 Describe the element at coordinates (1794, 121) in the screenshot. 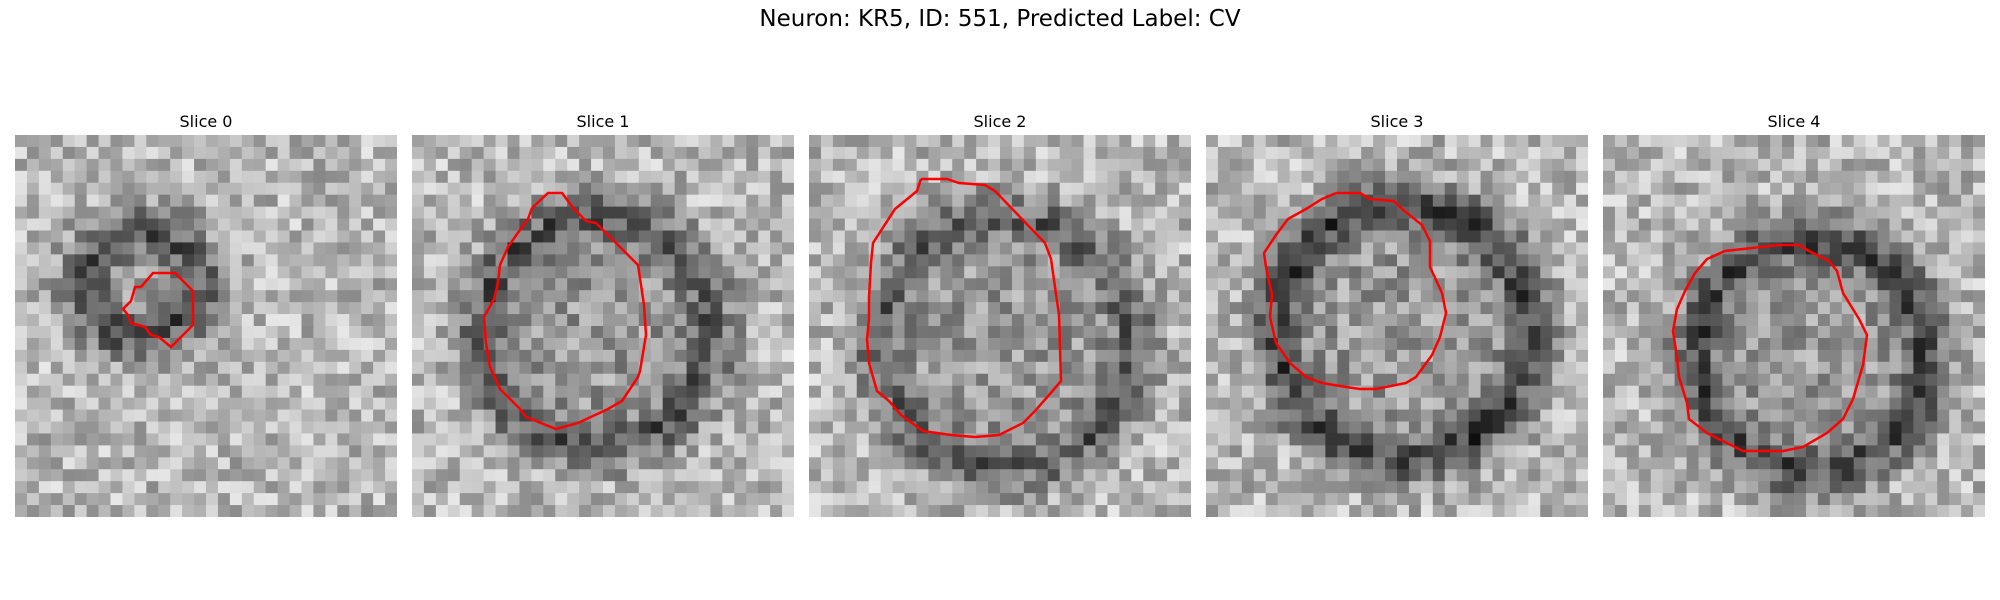

I see `slice-title-4: Slice 4` at that location.